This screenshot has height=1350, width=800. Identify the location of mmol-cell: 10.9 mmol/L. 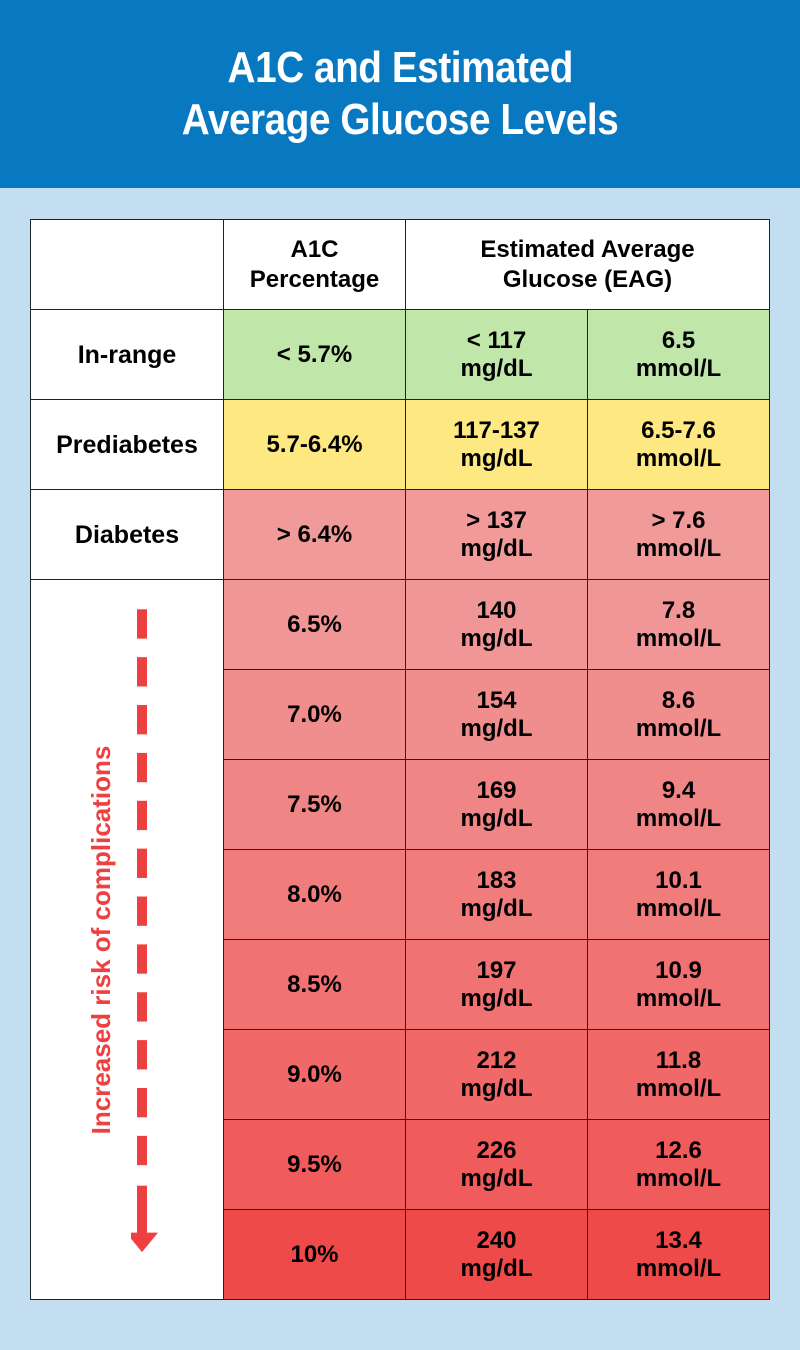
(678, 984).